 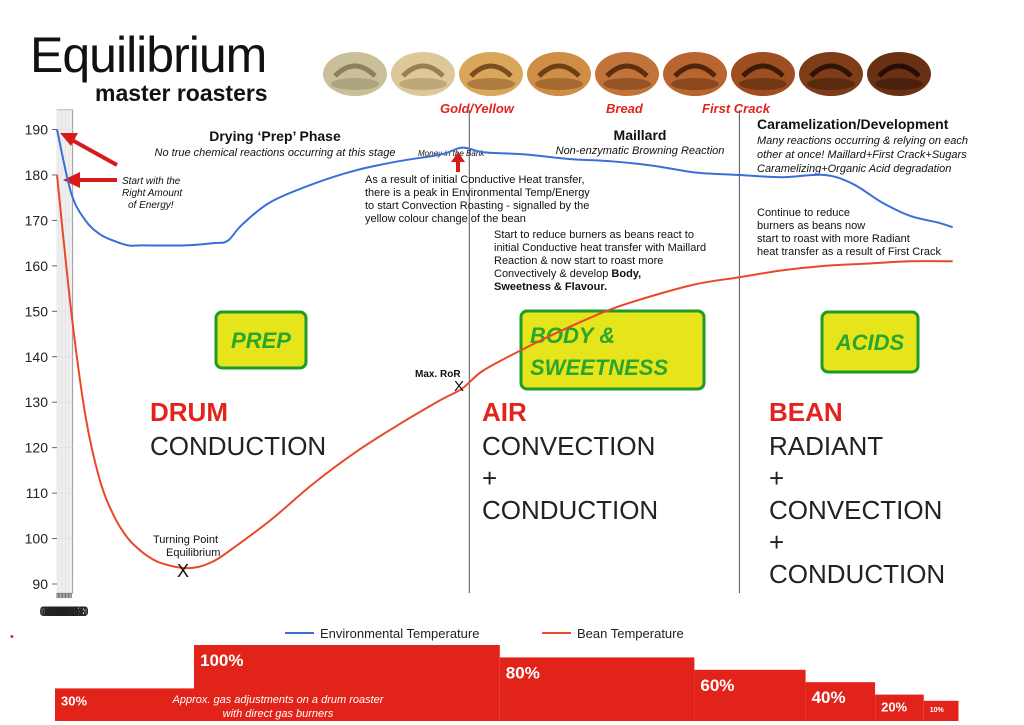 I want to click on first-crack-bean, so click(x=763, y=74).